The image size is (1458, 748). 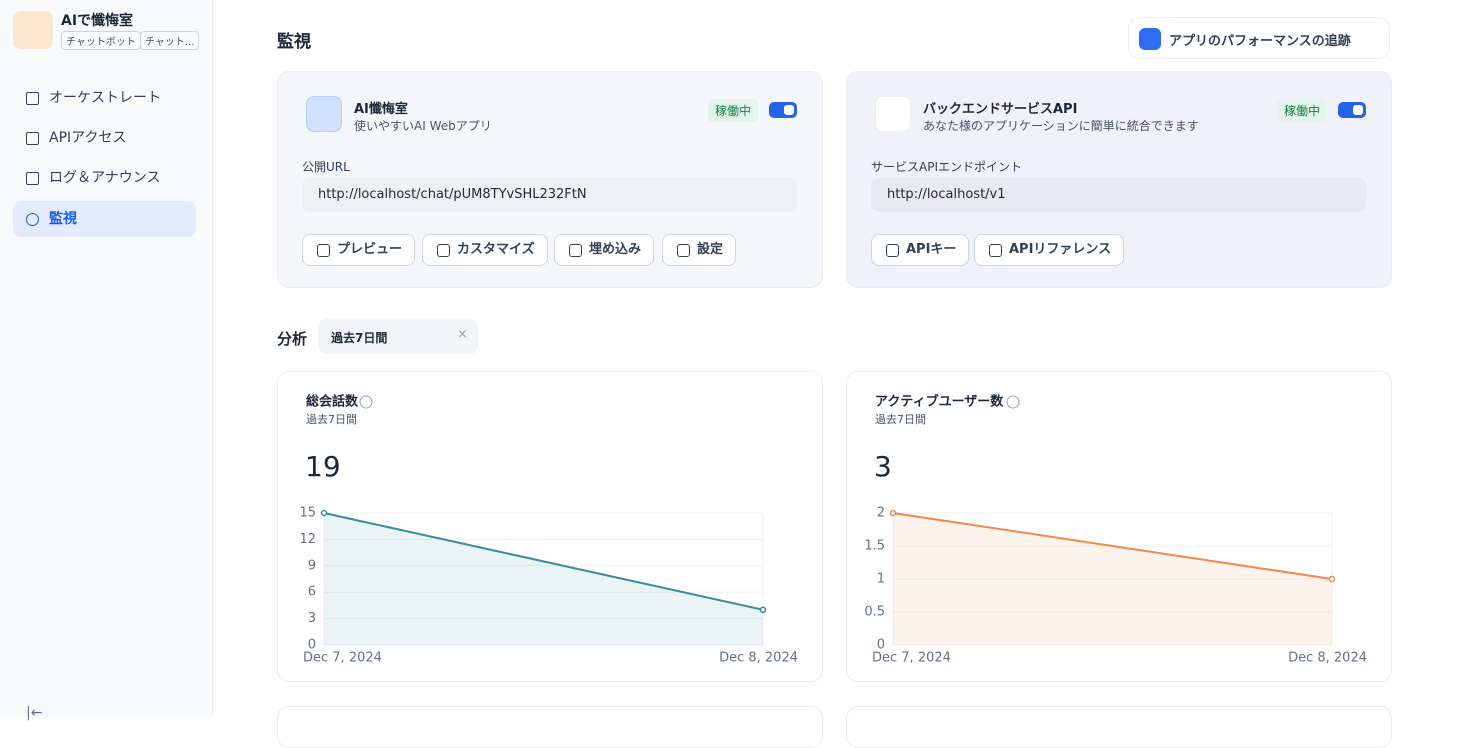 What do you see at coordinates (881, 513) in the screenshot?
I see `y-tick-label: 2` at bounding box center [881, 513].